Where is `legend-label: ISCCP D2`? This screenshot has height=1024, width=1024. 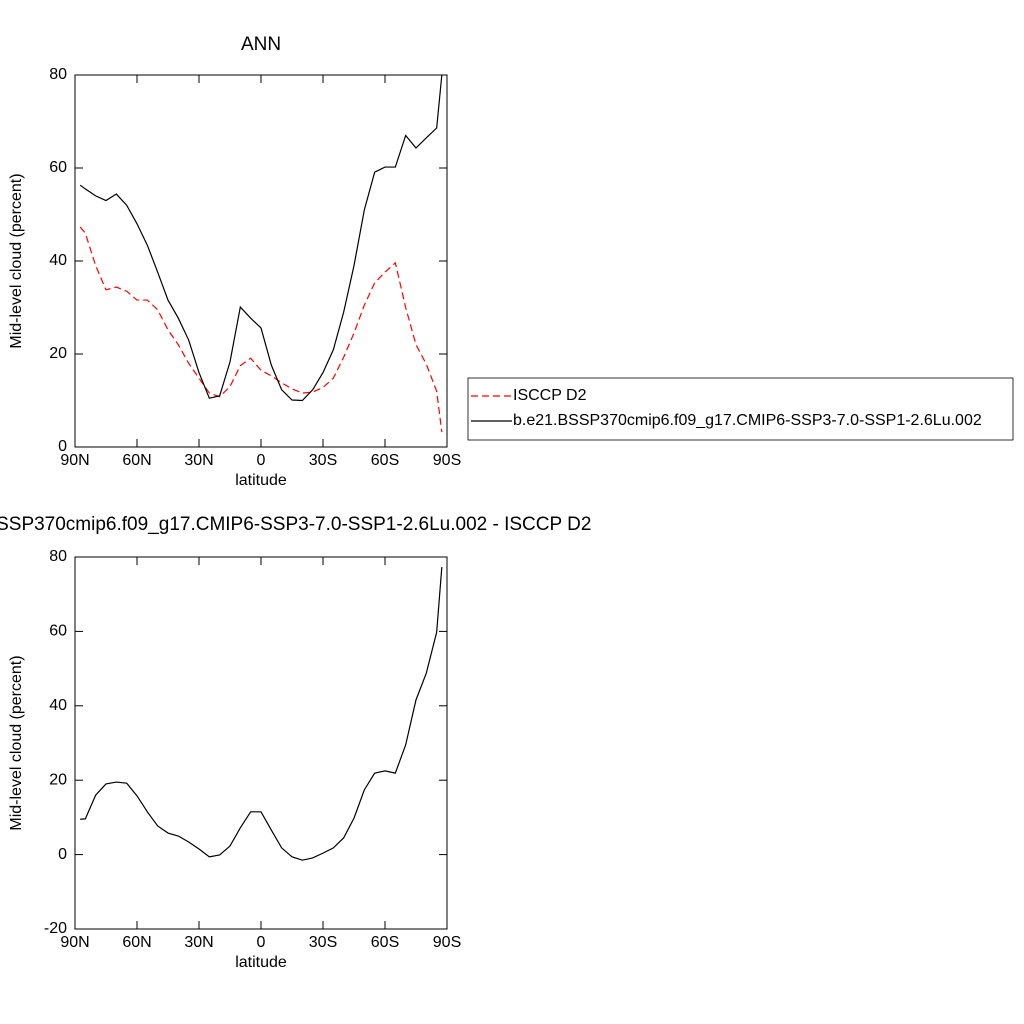 legend-label: ISCCP D2 is located at coordinates (550, 395).